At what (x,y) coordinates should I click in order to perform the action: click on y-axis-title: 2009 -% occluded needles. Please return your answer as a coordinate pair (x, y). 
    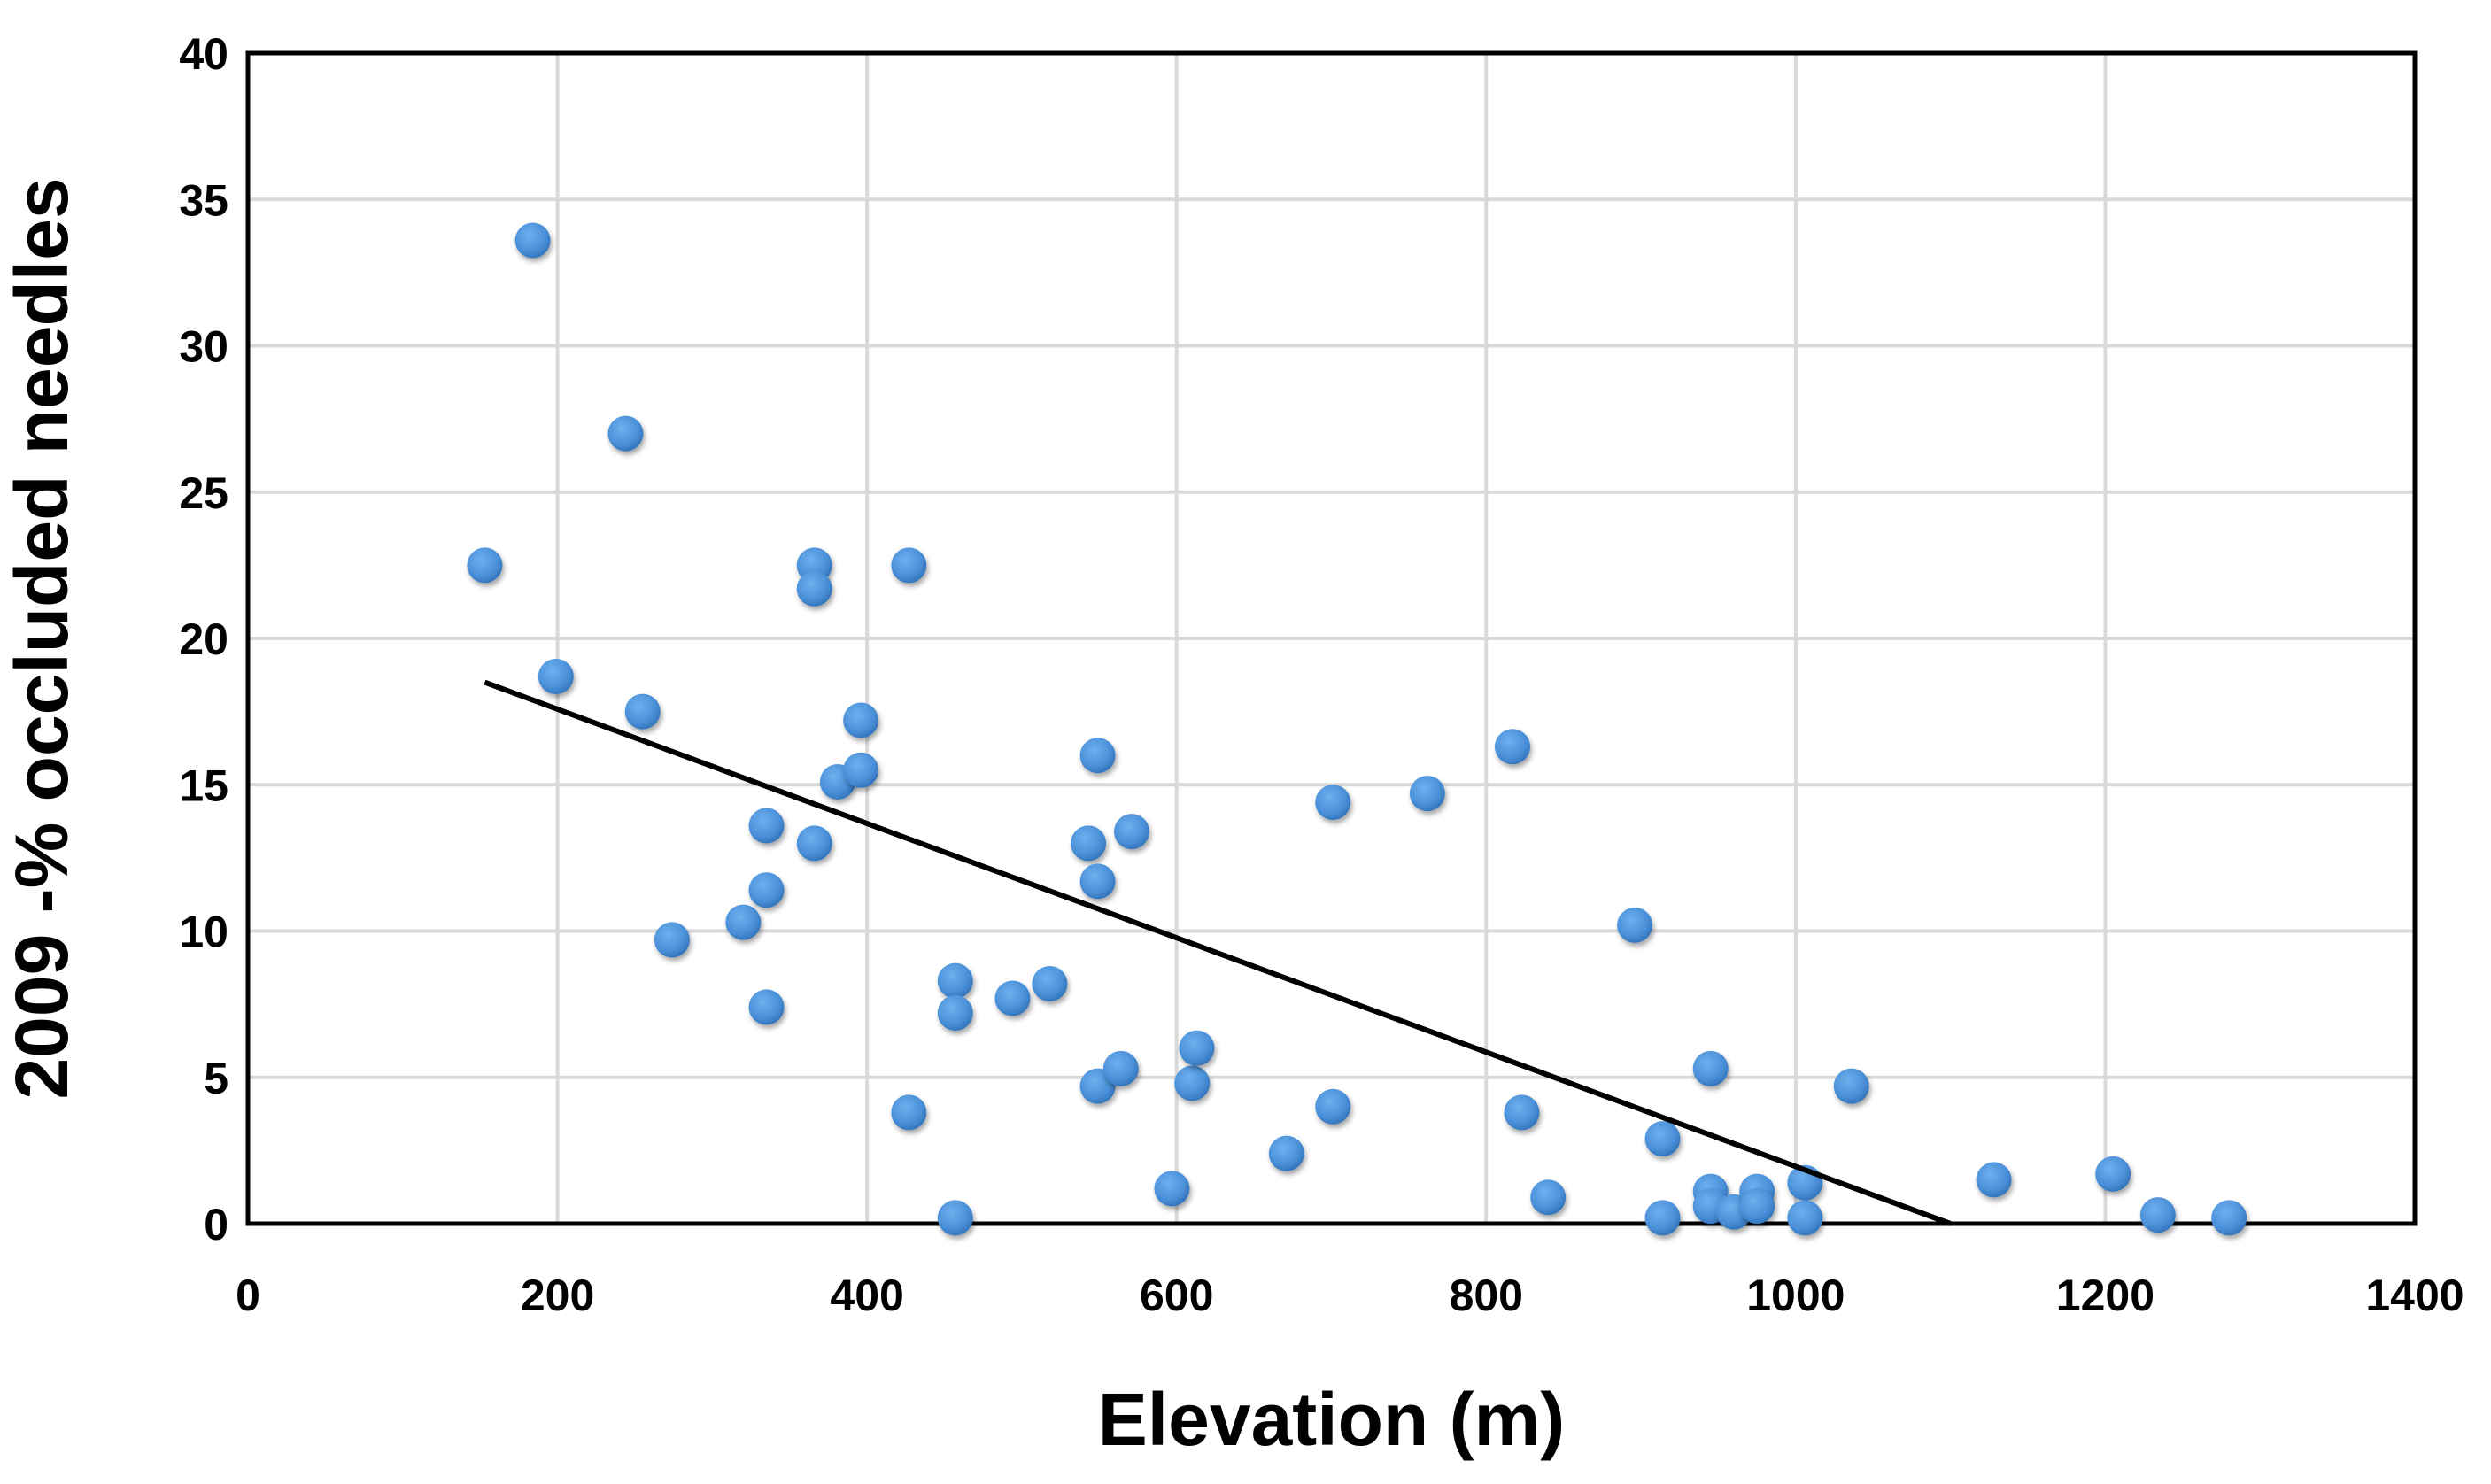
    Looking at the image, I should click on (41, 638).